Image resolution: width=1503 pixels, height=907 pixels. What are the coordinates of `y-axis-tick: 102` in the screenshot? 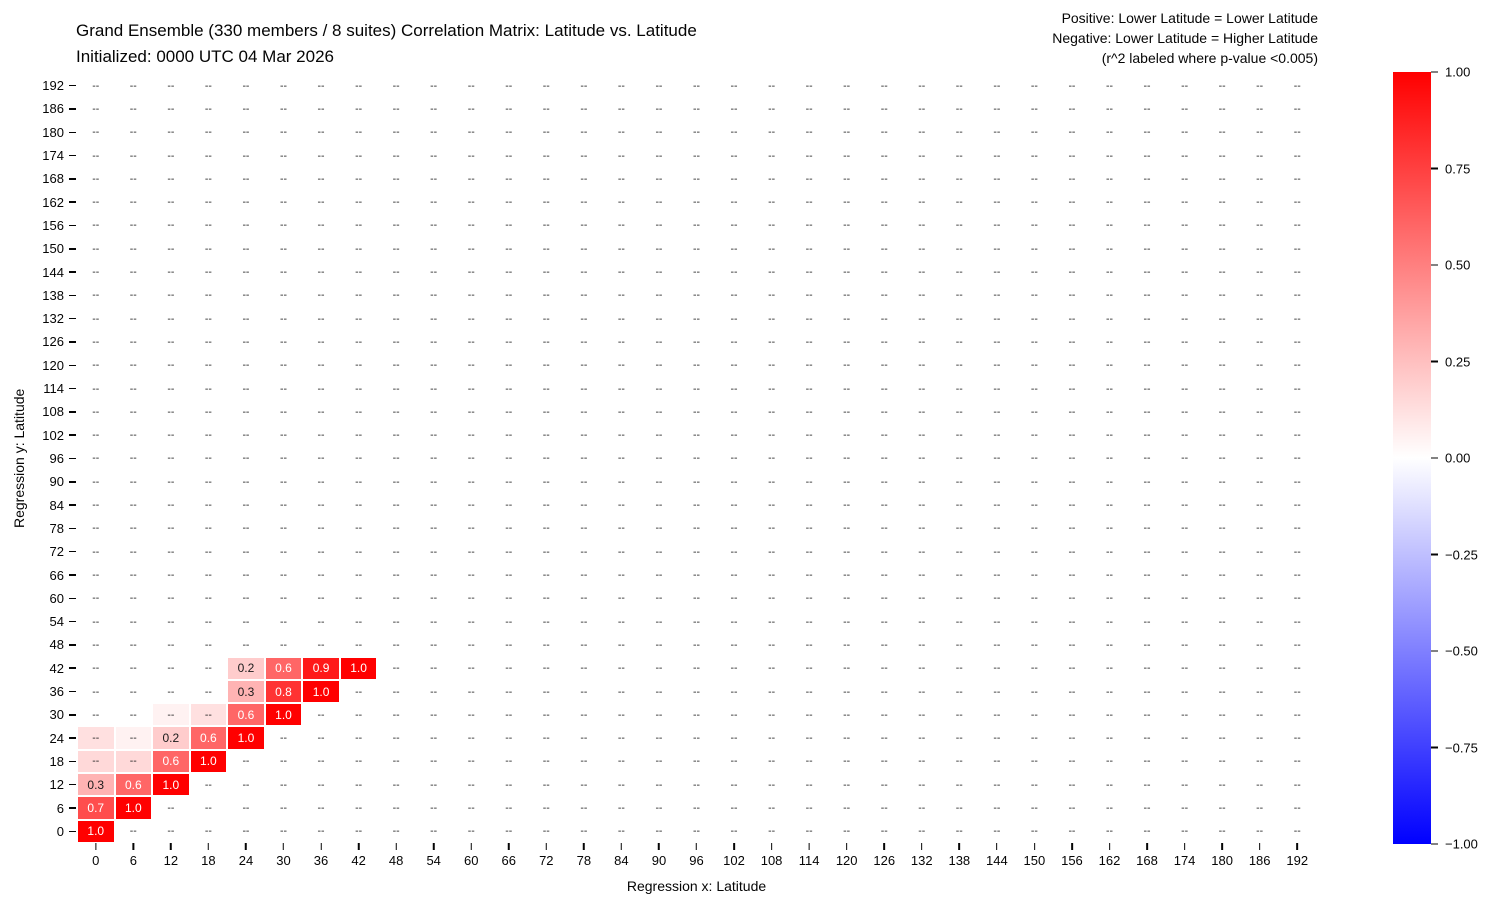 It's located at (38, 435).